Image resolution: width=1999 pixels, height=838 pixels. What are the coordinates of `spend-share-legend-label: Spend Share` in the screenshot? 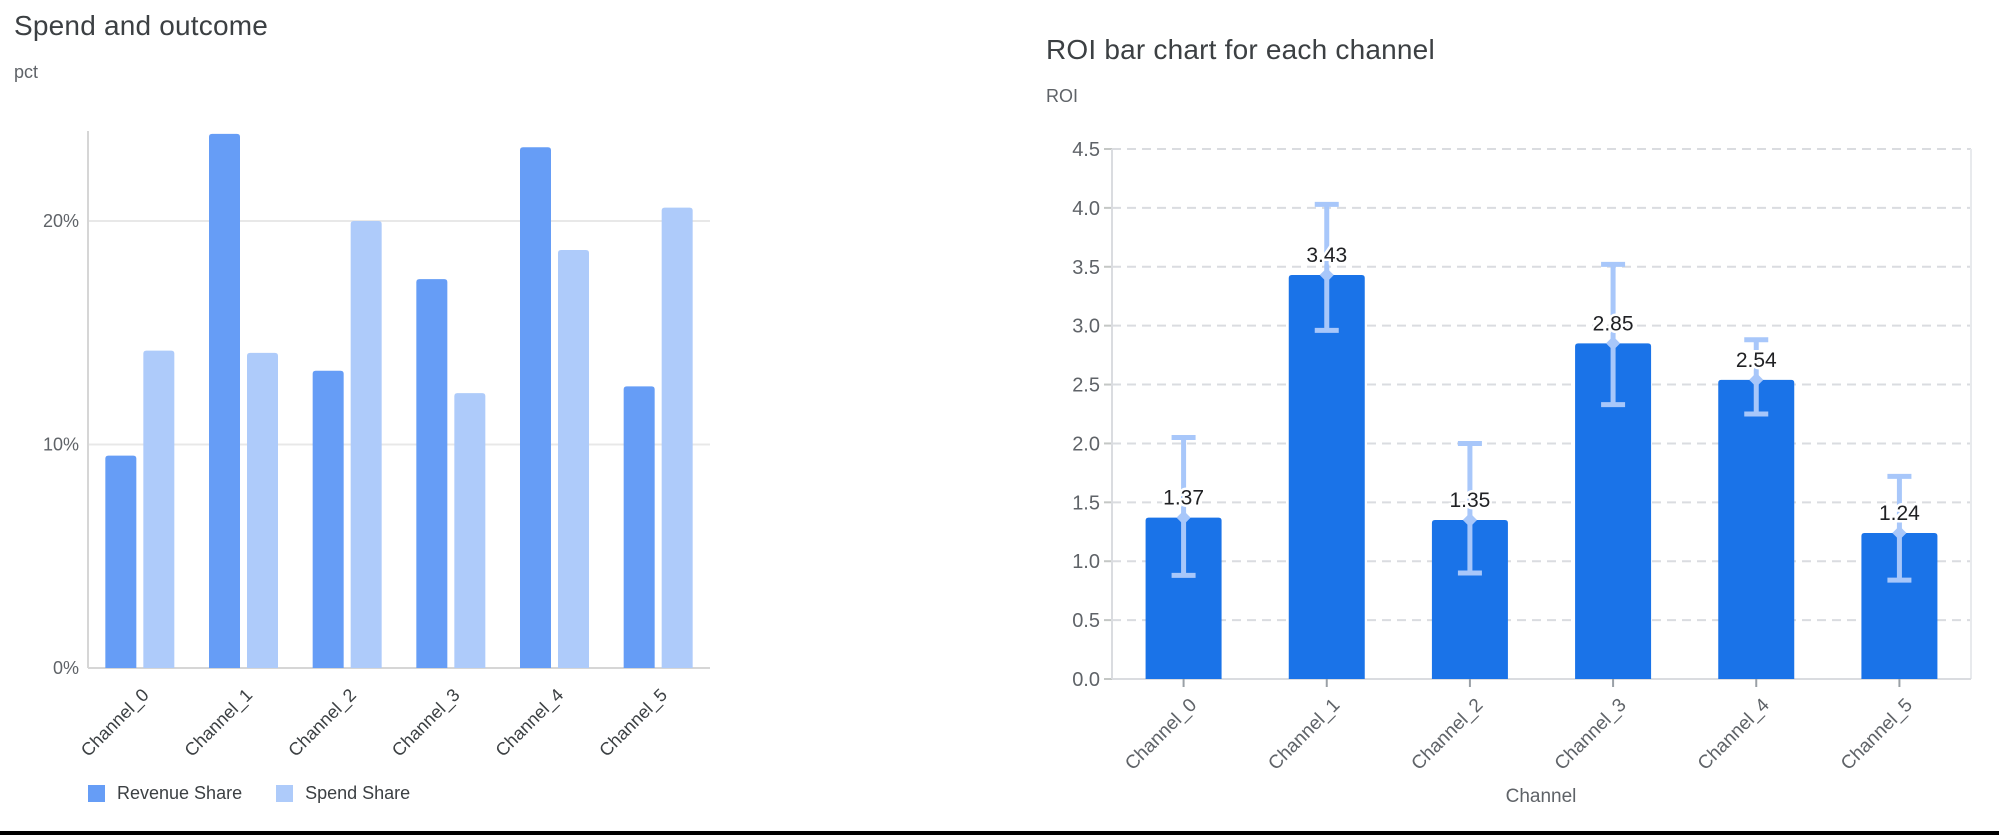 It's located at (358, 793).